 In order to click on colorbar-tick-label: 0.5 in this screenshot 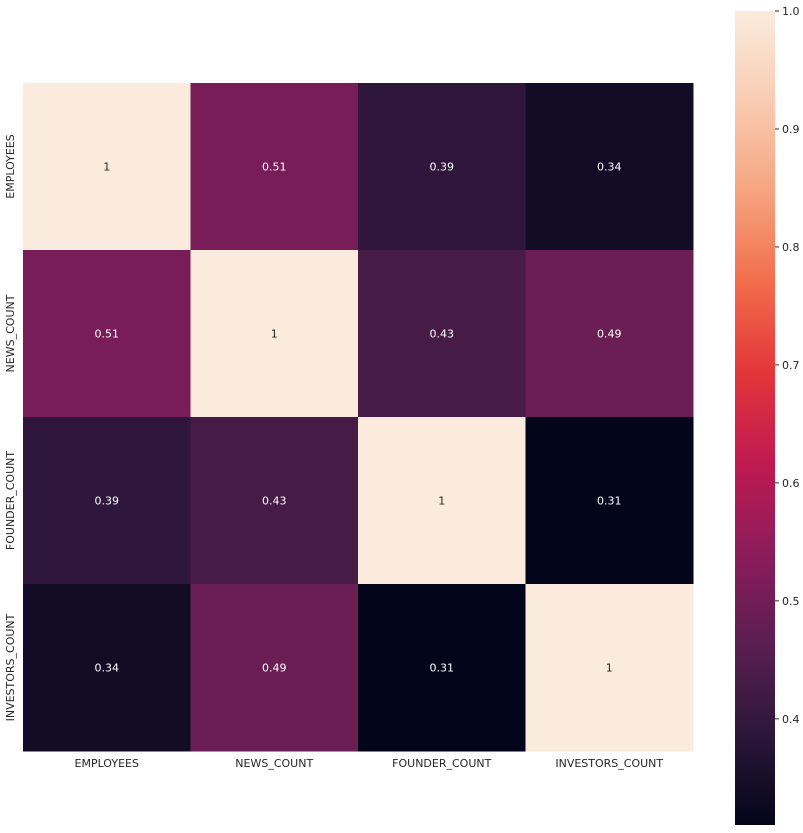, I will do `click(791, 601)`.